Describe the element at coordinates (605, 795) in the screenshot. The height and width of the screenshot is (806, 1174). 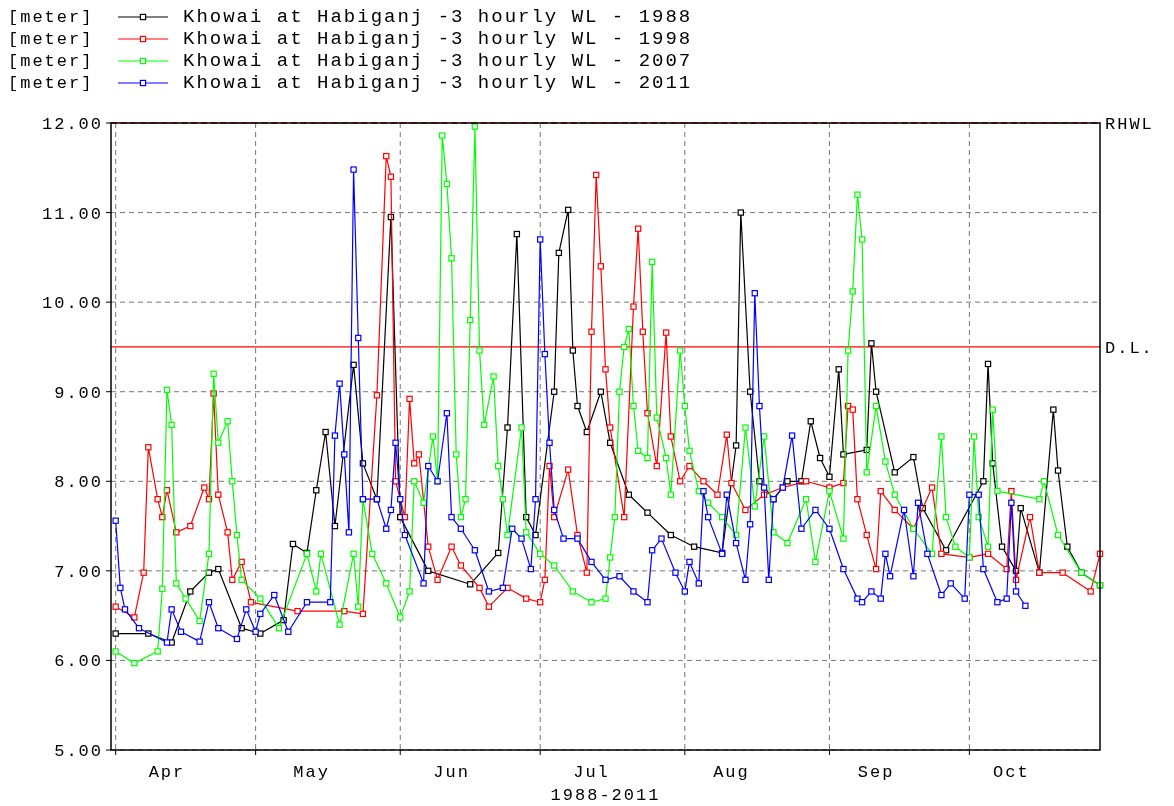
I see `x-axis-title: 1988-2011` at that location.